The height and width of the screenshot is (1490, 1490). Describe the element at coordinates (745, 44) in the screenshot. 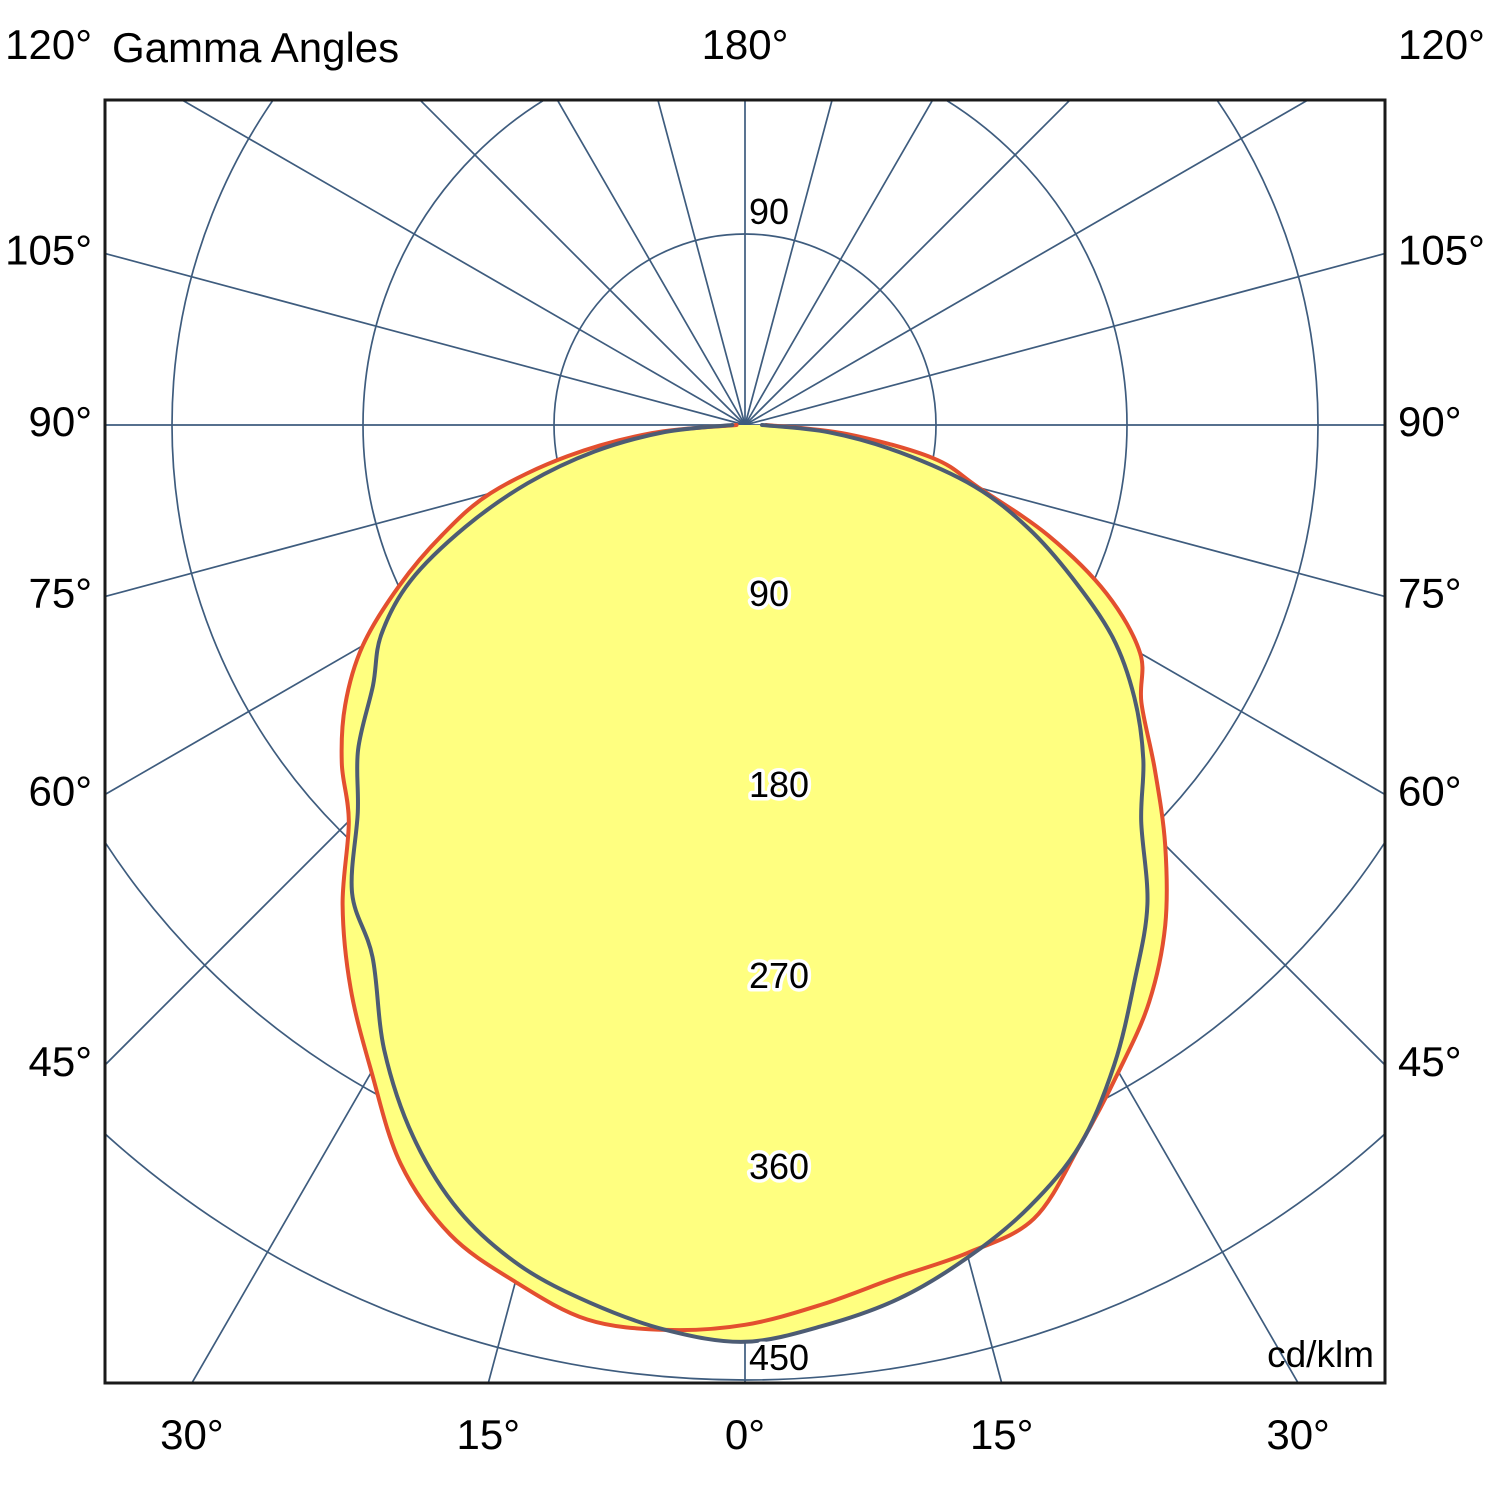

I see `gamma-label: 180°` at that location.